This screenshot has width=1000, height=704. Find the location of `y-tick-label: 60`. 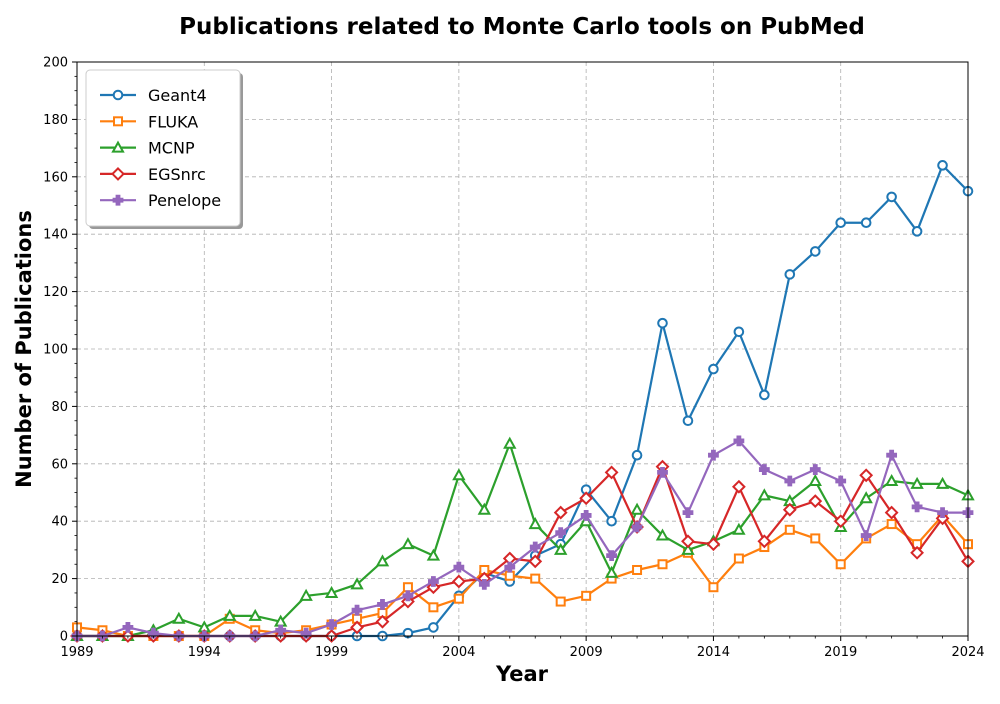

y-tick-label: 60 is located at coordinates (59, 464).